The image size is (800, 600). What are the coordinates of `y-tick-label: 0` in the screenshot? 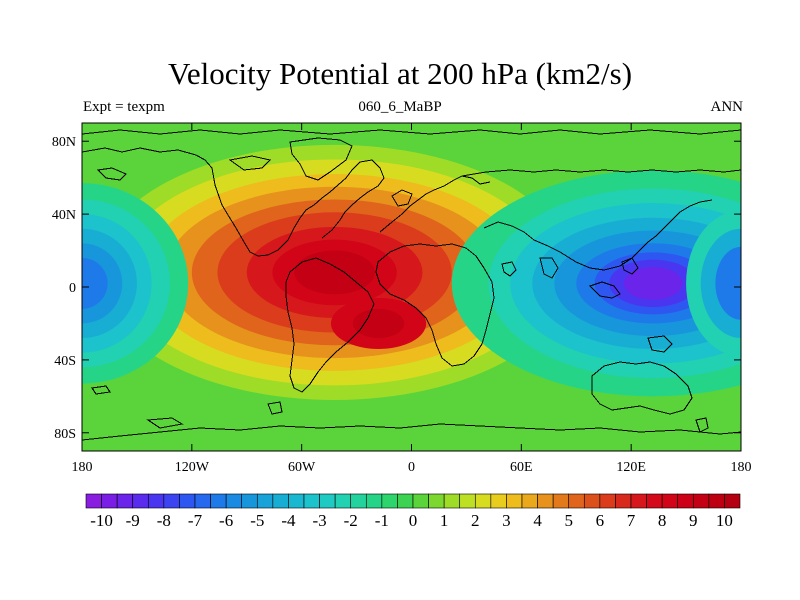 It's located at (72, 288).